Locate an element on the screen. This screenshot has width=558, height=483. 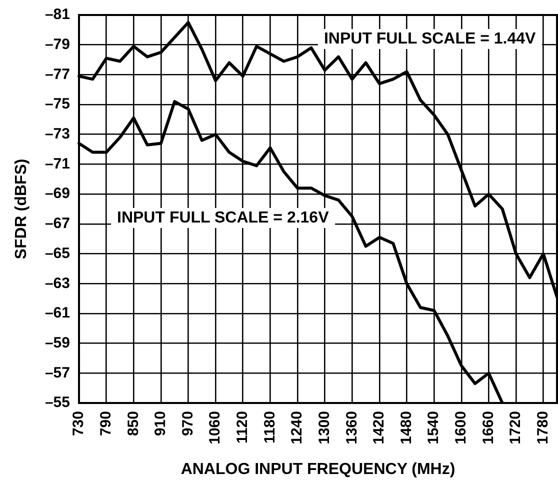
y-tick-label: –59 is located at coordinates (57, 343).